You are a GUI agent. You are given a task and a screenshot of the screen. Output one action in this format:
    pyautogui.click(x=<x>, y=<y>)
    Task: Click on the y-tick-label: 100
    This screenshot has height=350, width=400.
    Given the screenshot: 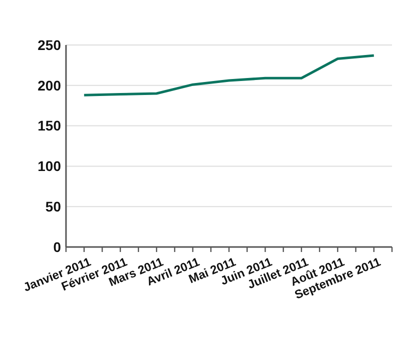 What is the action you would take?
    pyautogui.click(x=50, y=166)
    